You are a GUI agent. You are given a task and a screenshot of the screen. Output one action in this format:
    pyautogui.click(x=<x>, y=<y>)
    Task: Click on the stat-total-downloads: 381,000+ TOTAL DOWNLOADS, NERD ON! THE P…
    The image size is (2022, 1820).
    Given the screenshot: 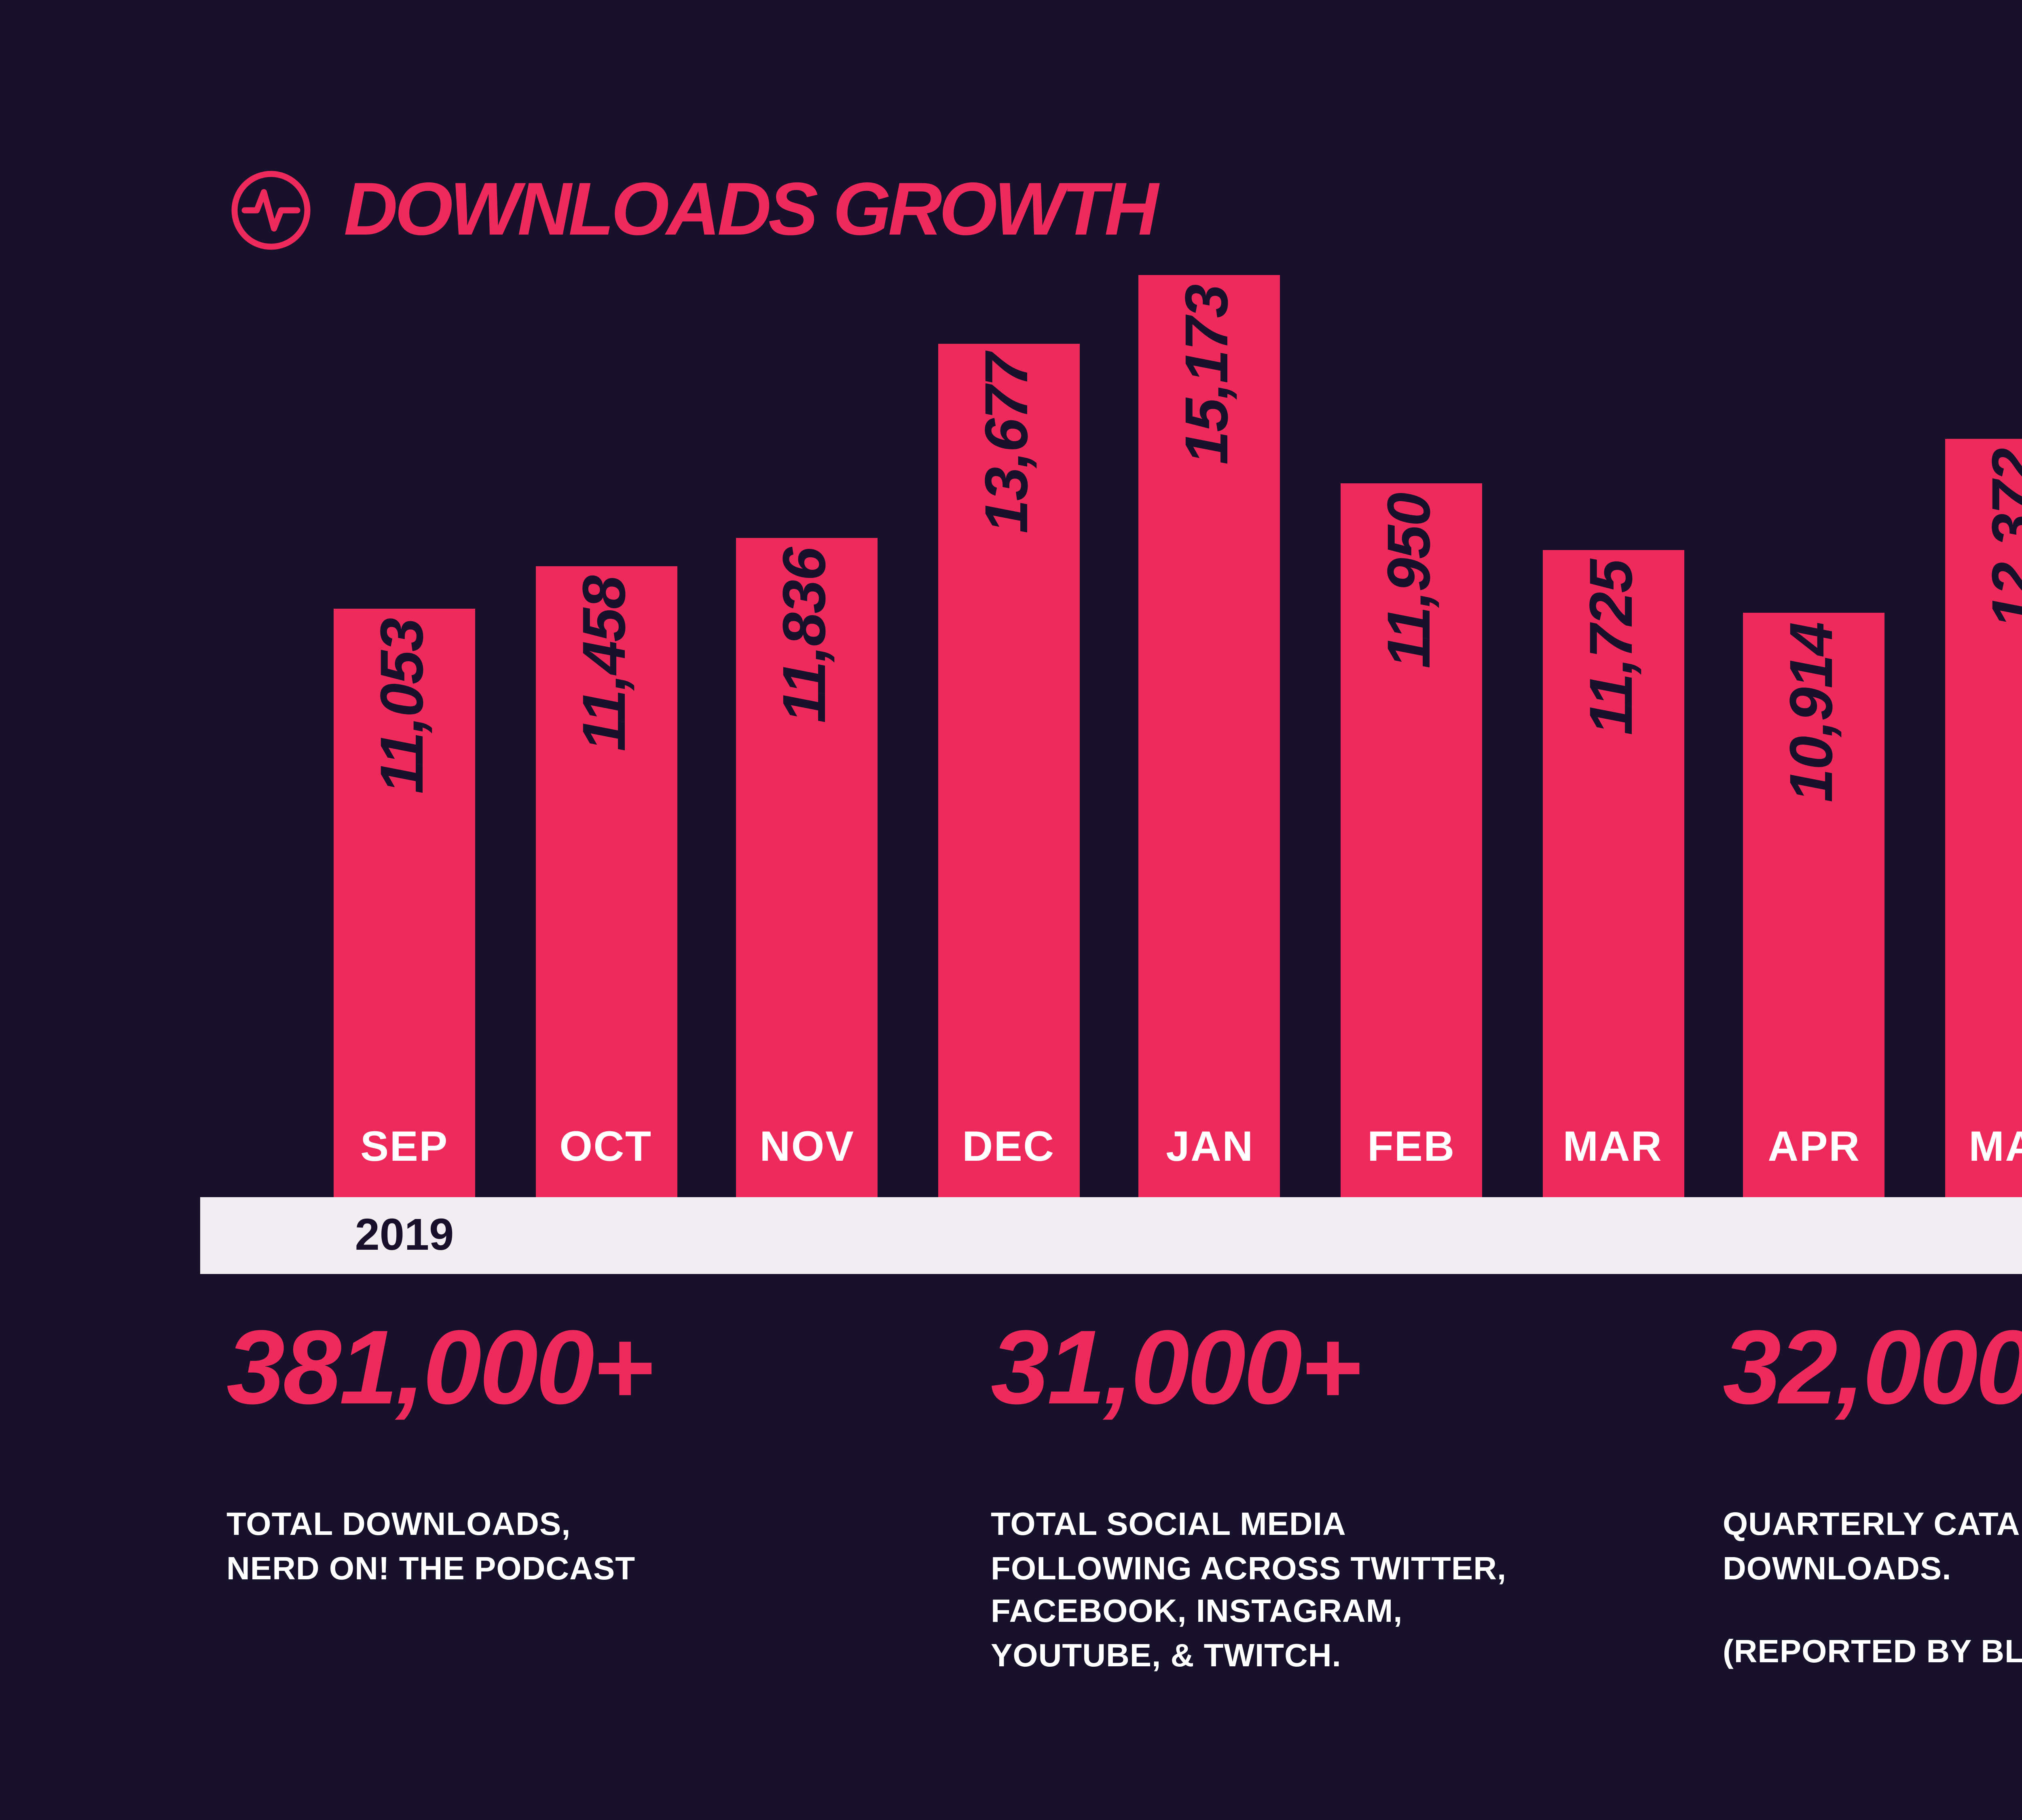 What is the action you would take?
    pyautogui.click(x=560, y=1471)
    